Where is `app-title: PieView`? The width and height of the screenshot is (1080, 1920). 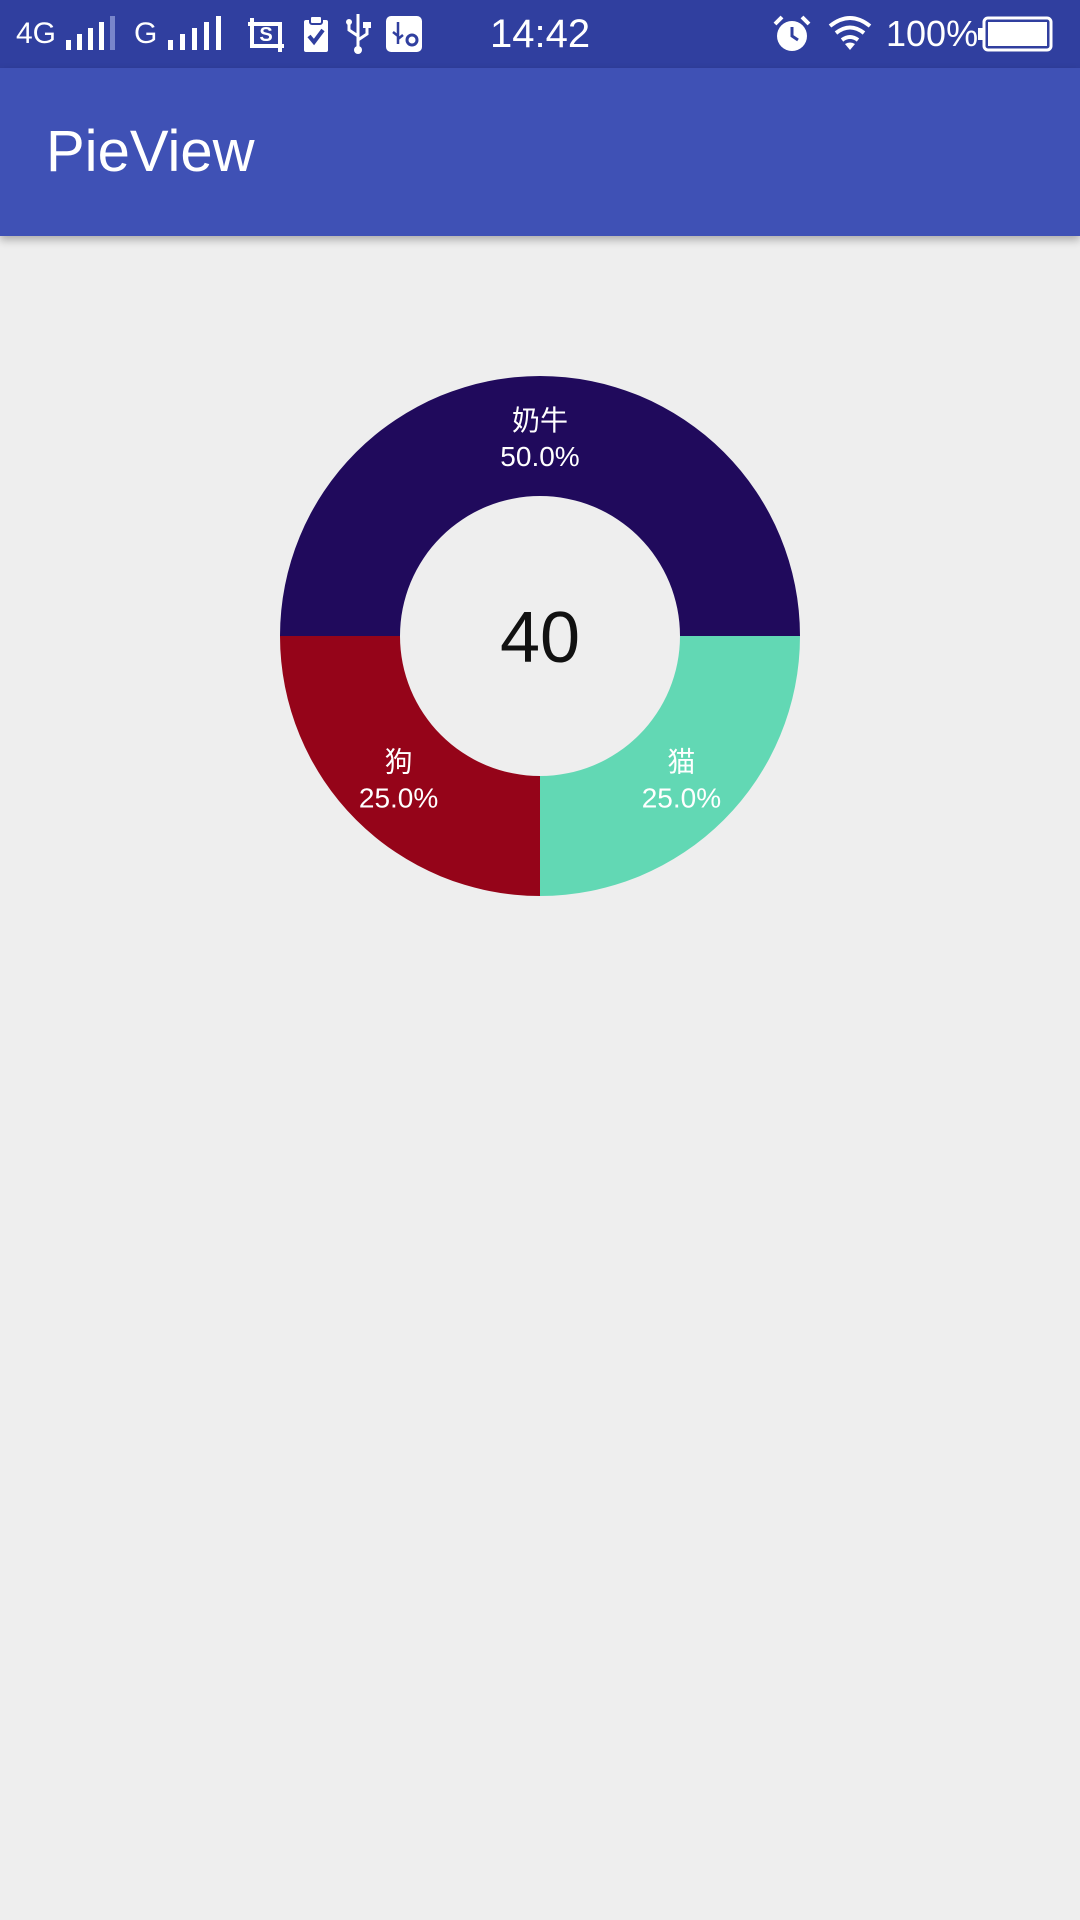
app-title: PieView is located at coordinates (150, 151).